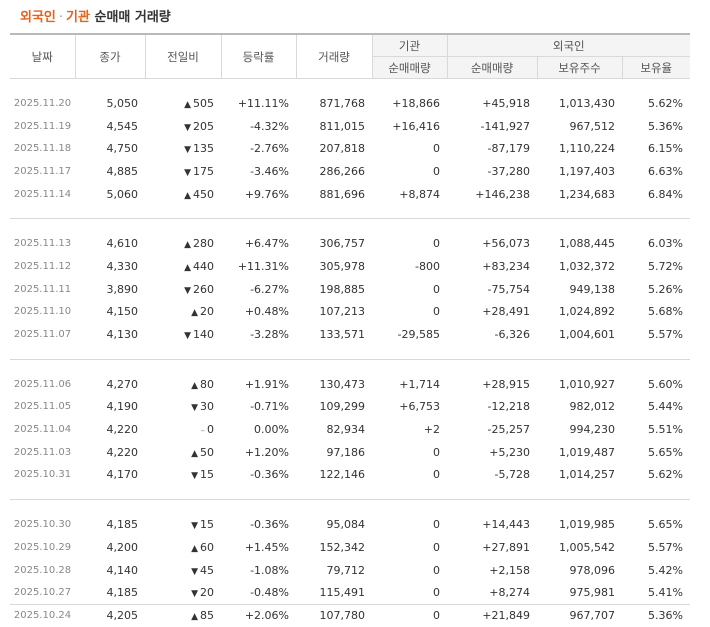 This screenshot has width=710, height=627. Describe the element at coordinates (587, 525) in the screenshot. I see `foreigner-holdings-cell: 1,019,985` at that location.